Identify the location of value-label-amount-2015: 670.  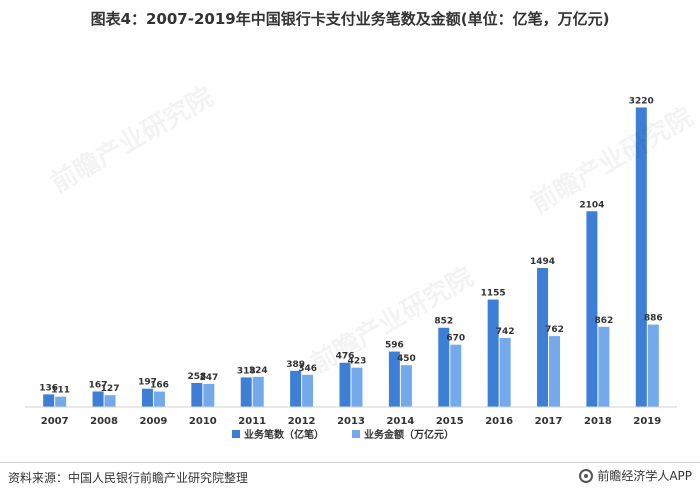
(455, 339).